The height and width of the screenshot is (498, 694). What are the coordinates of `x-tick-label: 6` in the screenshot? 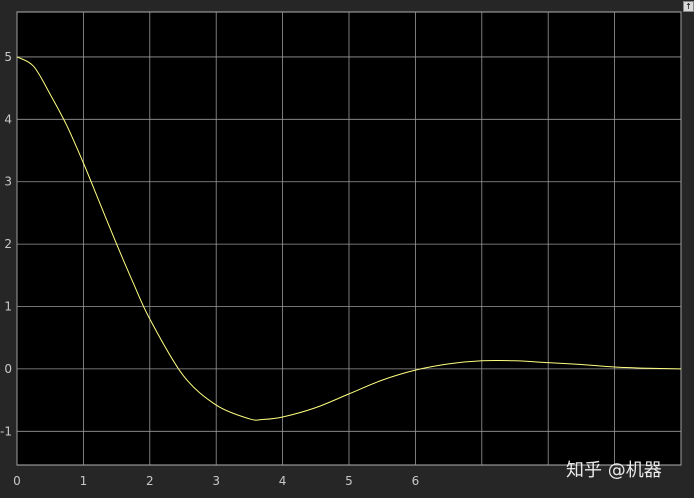 It's located at (416, 481).